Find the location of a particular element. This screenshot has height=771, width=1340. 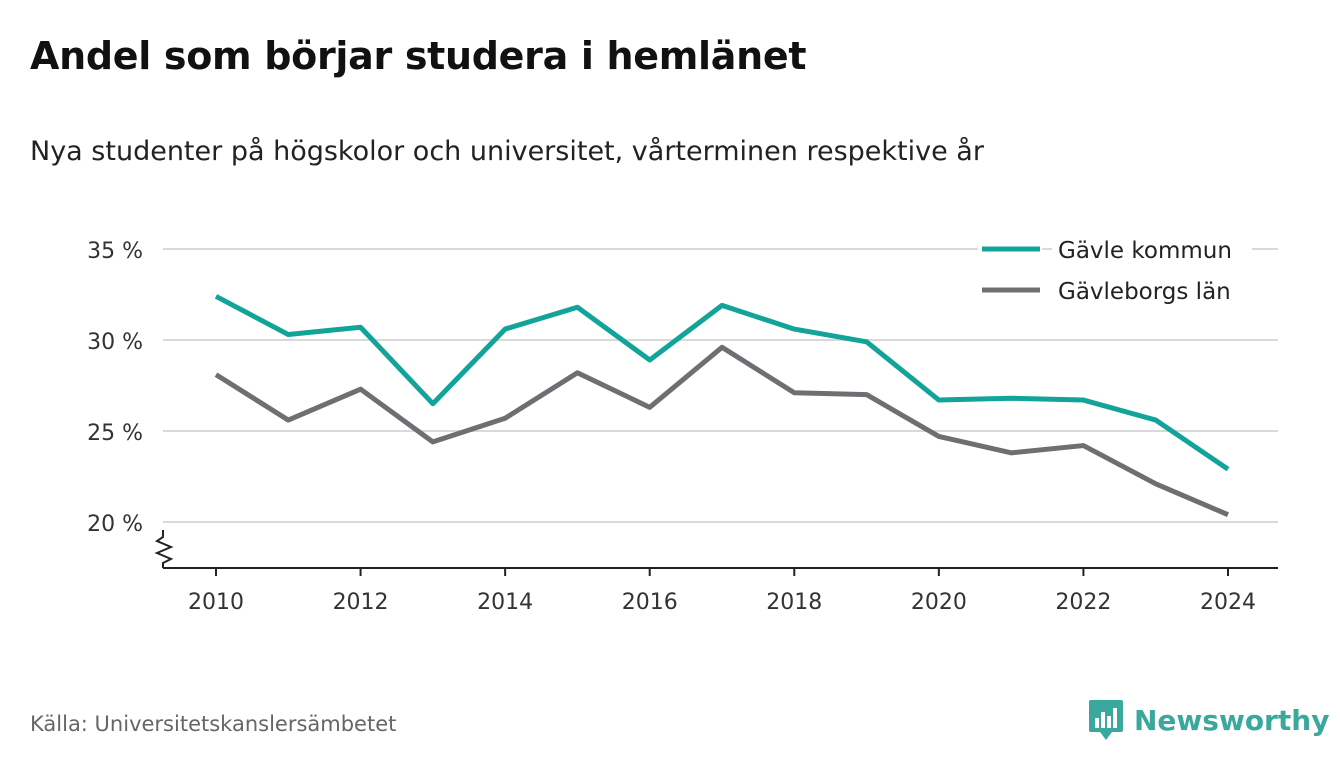

y-tick-label: 30 % is located at coordinates (115, 342).